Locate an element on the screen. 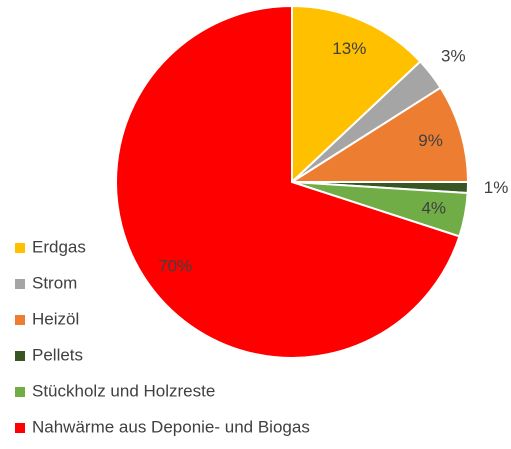  legend-label: Nahwärme aus Deponie- und Biogas is located at coordinates (171, 426).